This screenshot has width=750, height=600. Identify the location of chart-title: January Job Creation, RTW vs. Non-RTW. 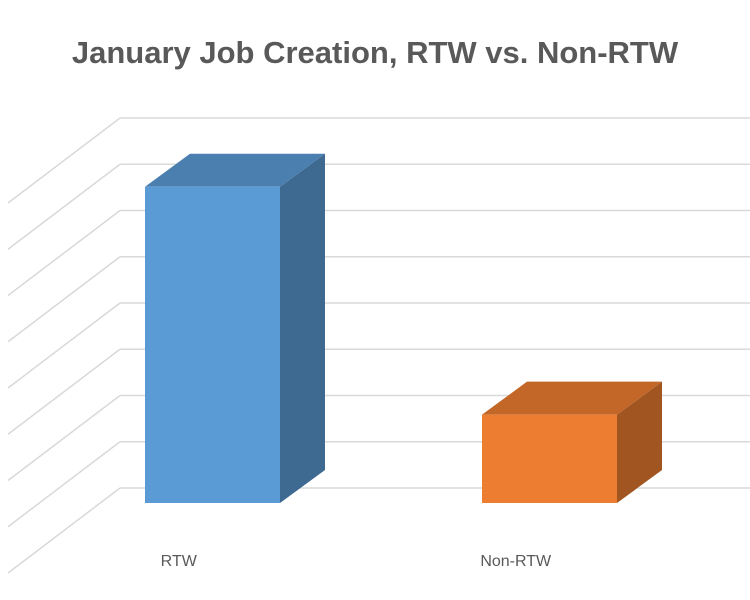
(375, 52).